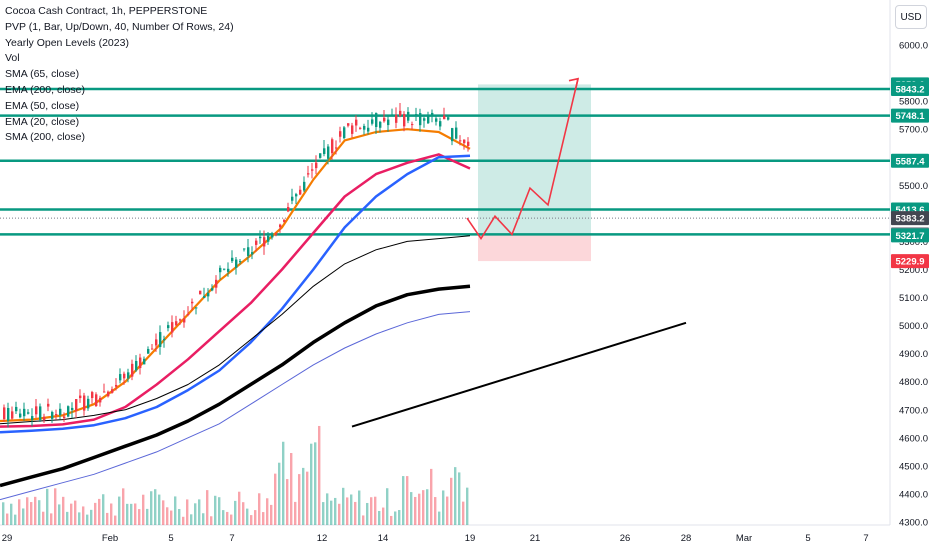 This screenshot has width=932, height=550. I want to click on x-tick-label: Feb, so click(110, 538).